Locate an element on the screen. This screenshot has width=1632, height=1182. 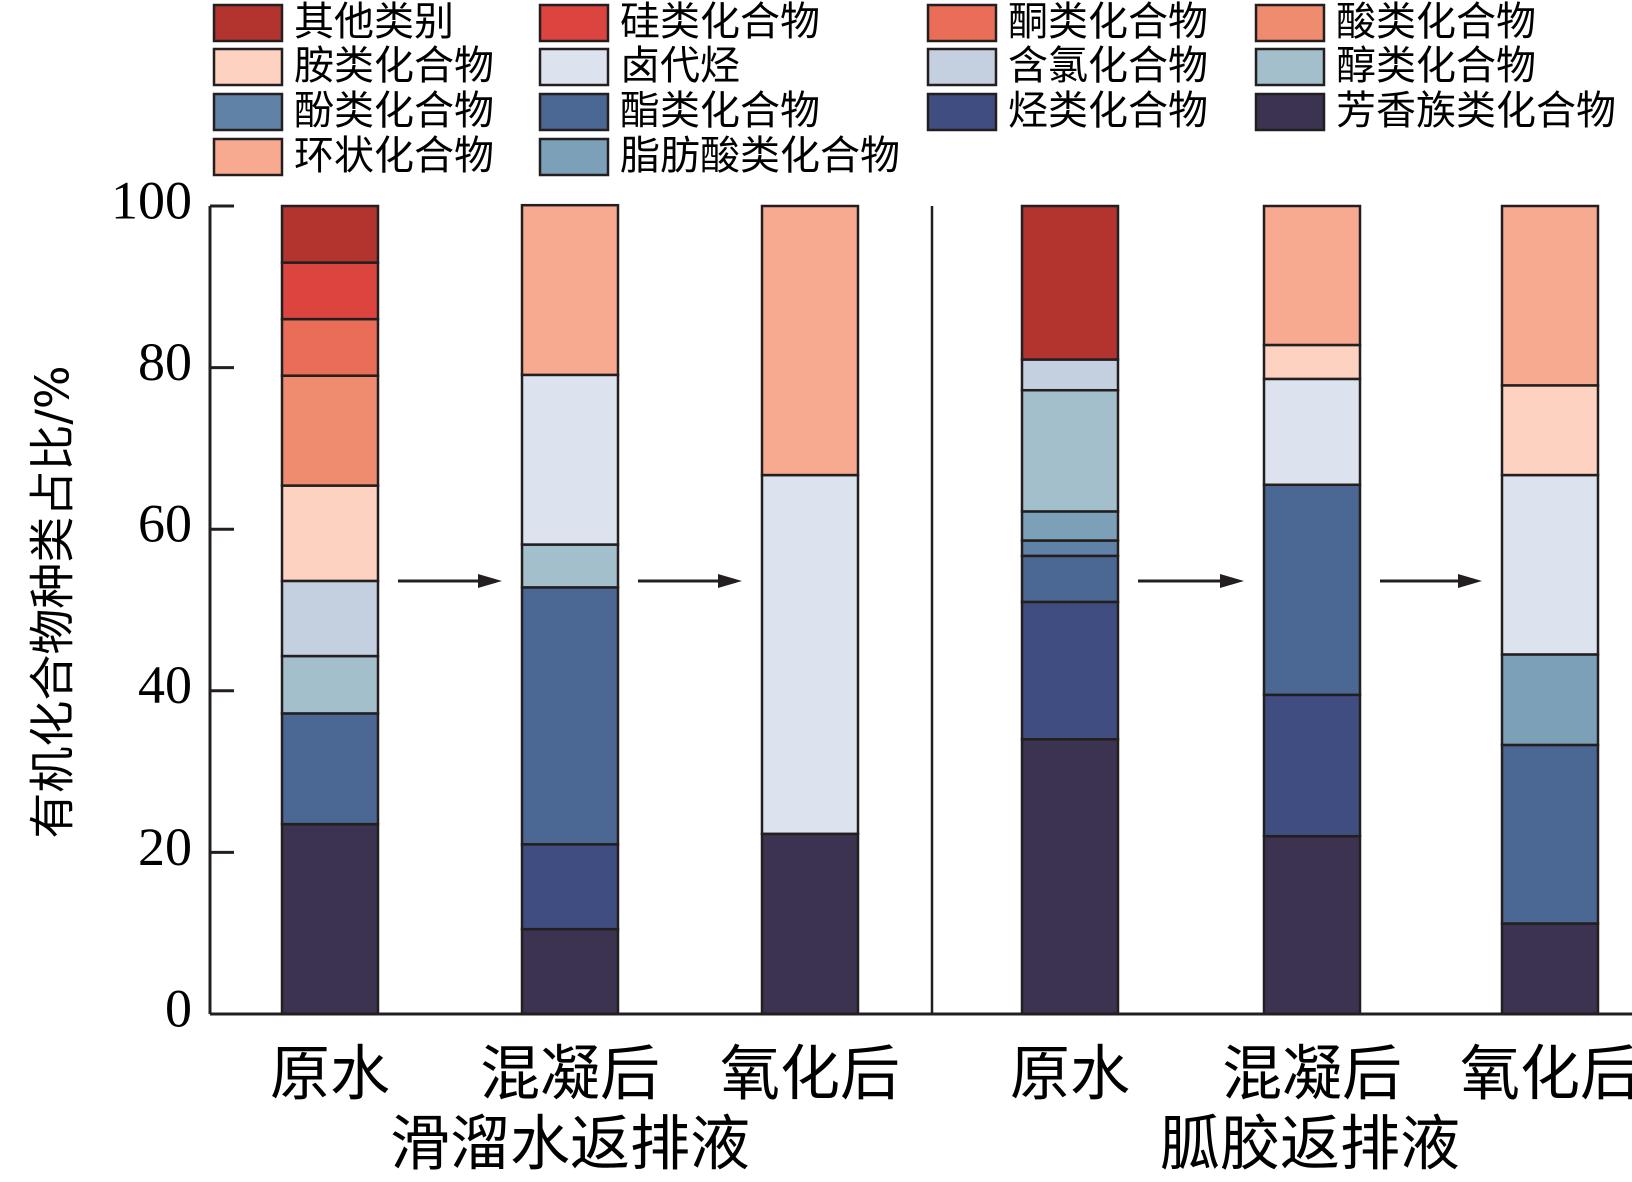
legend-label: 酯类化合物 is located at coordinates (720, 111).